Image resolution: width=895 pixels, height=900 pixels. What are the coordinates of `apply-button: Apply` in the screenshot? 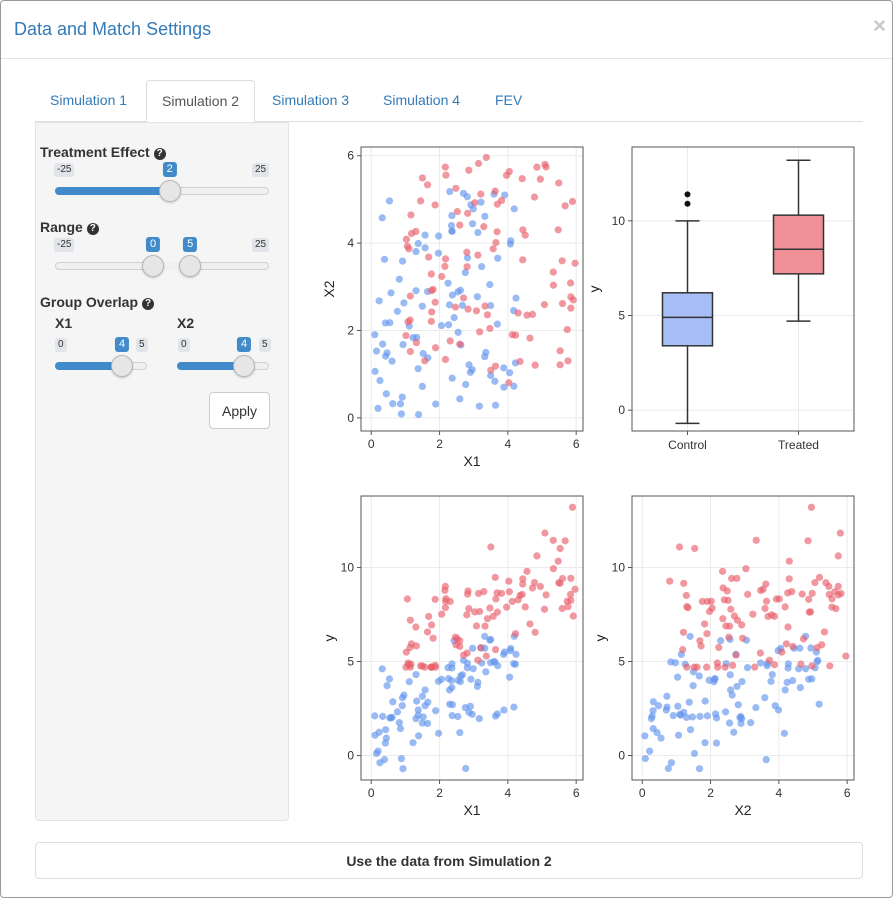 It's located at (239, 410).